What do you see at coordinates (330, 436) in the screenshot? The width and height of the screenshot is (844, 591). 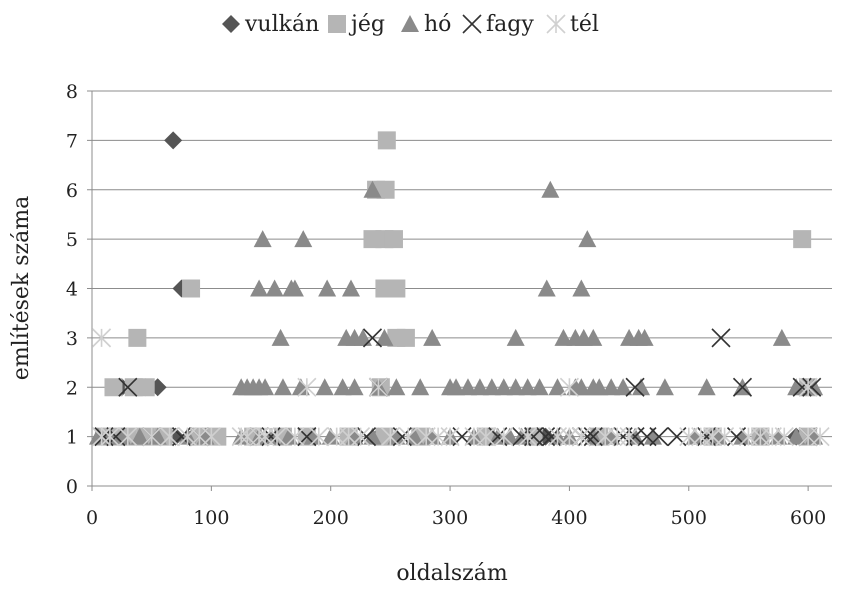 I see `point-hó-75` at bounding box center [330, 436].